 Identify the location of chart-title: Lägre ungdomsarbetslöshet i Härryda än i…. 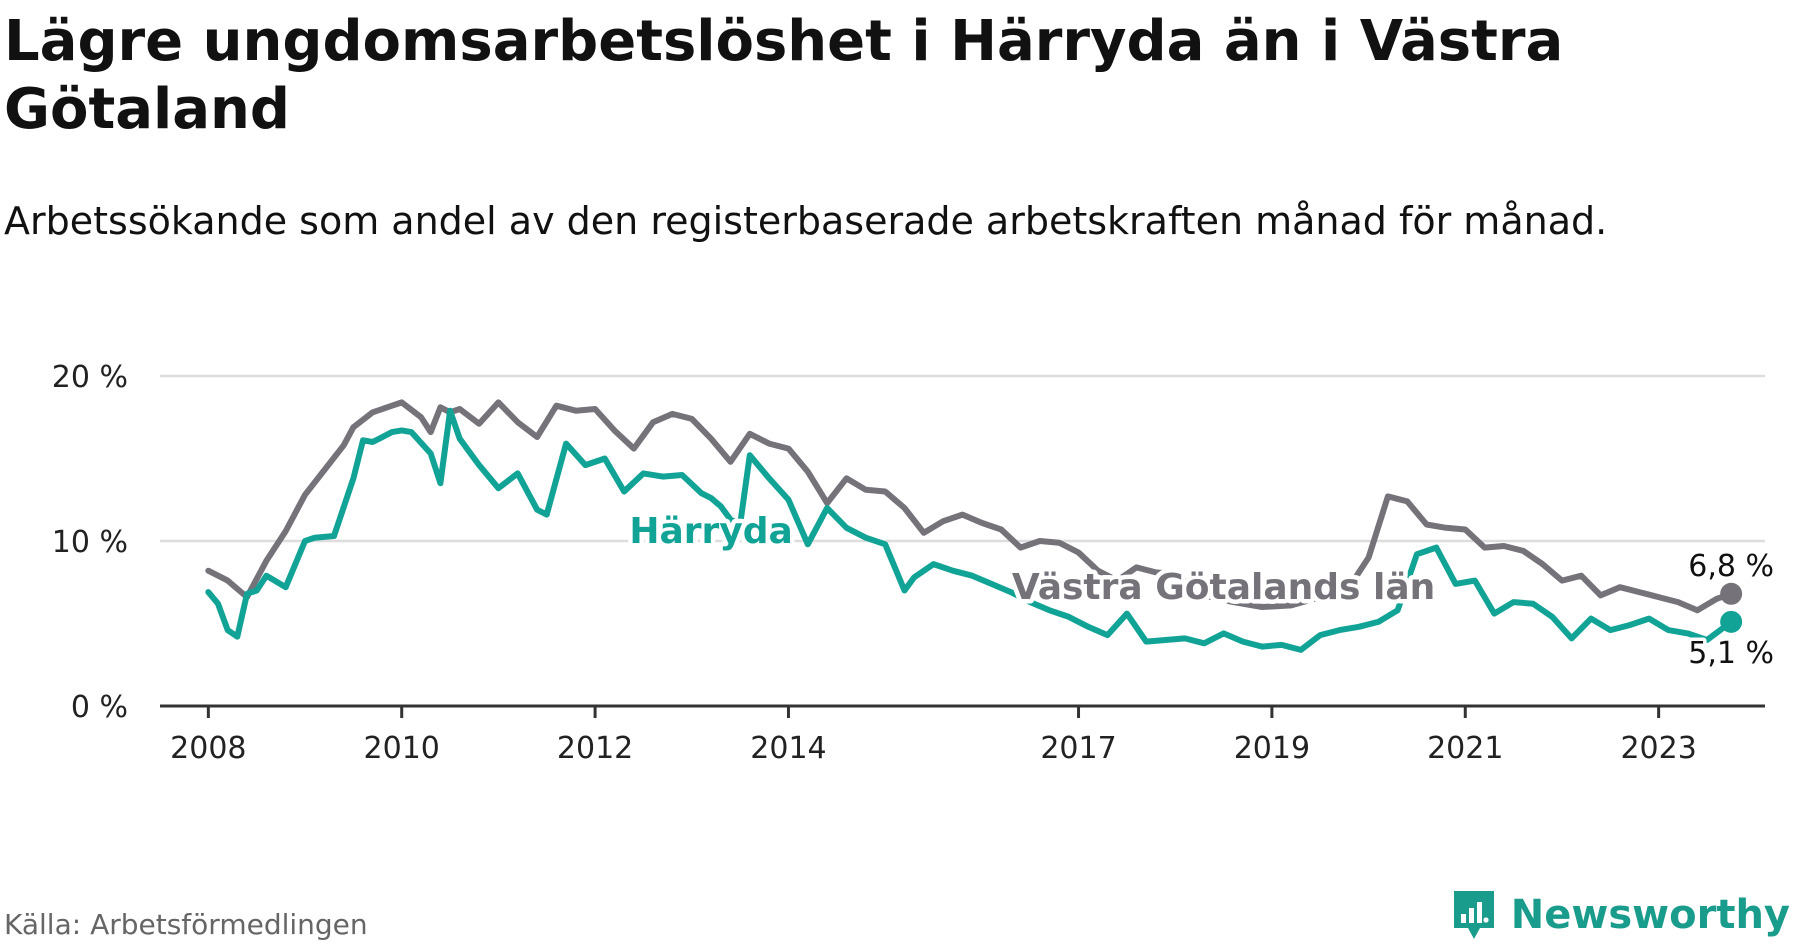
(784, 75).